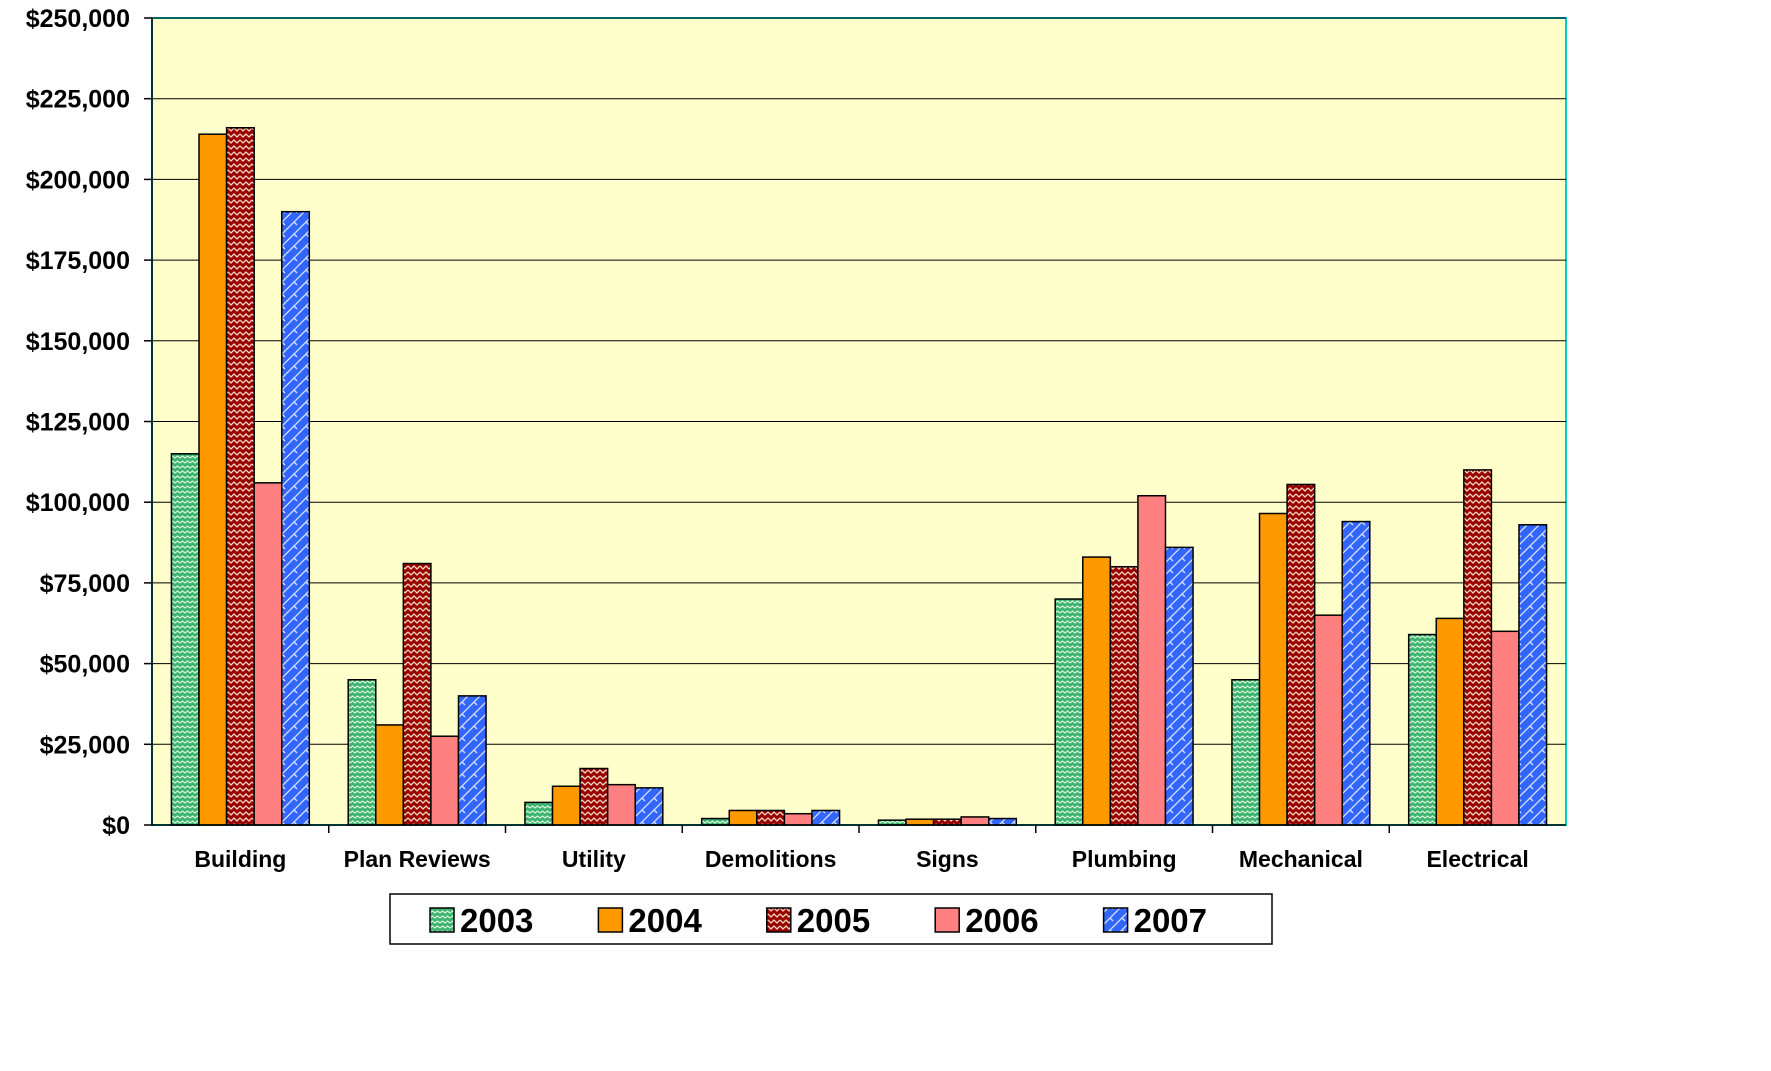 This screenshot has width=1771, height=1071. Describe the element at coordinates (1478, 647) in the screenshot. I see `bar-2005-electrical` at that location.